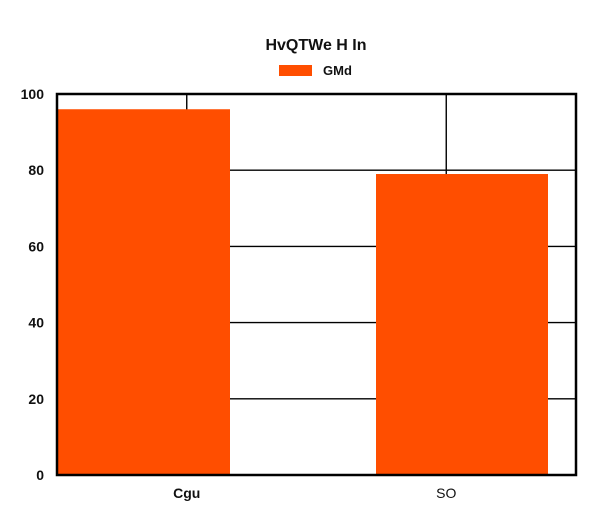 Image resolution: width=592 pixels, height=518 pixels. What do you see at coordinates (40, 475) in the screenshot?
I see `y-tick-label-0: 0` at bounding box center [40, 475].